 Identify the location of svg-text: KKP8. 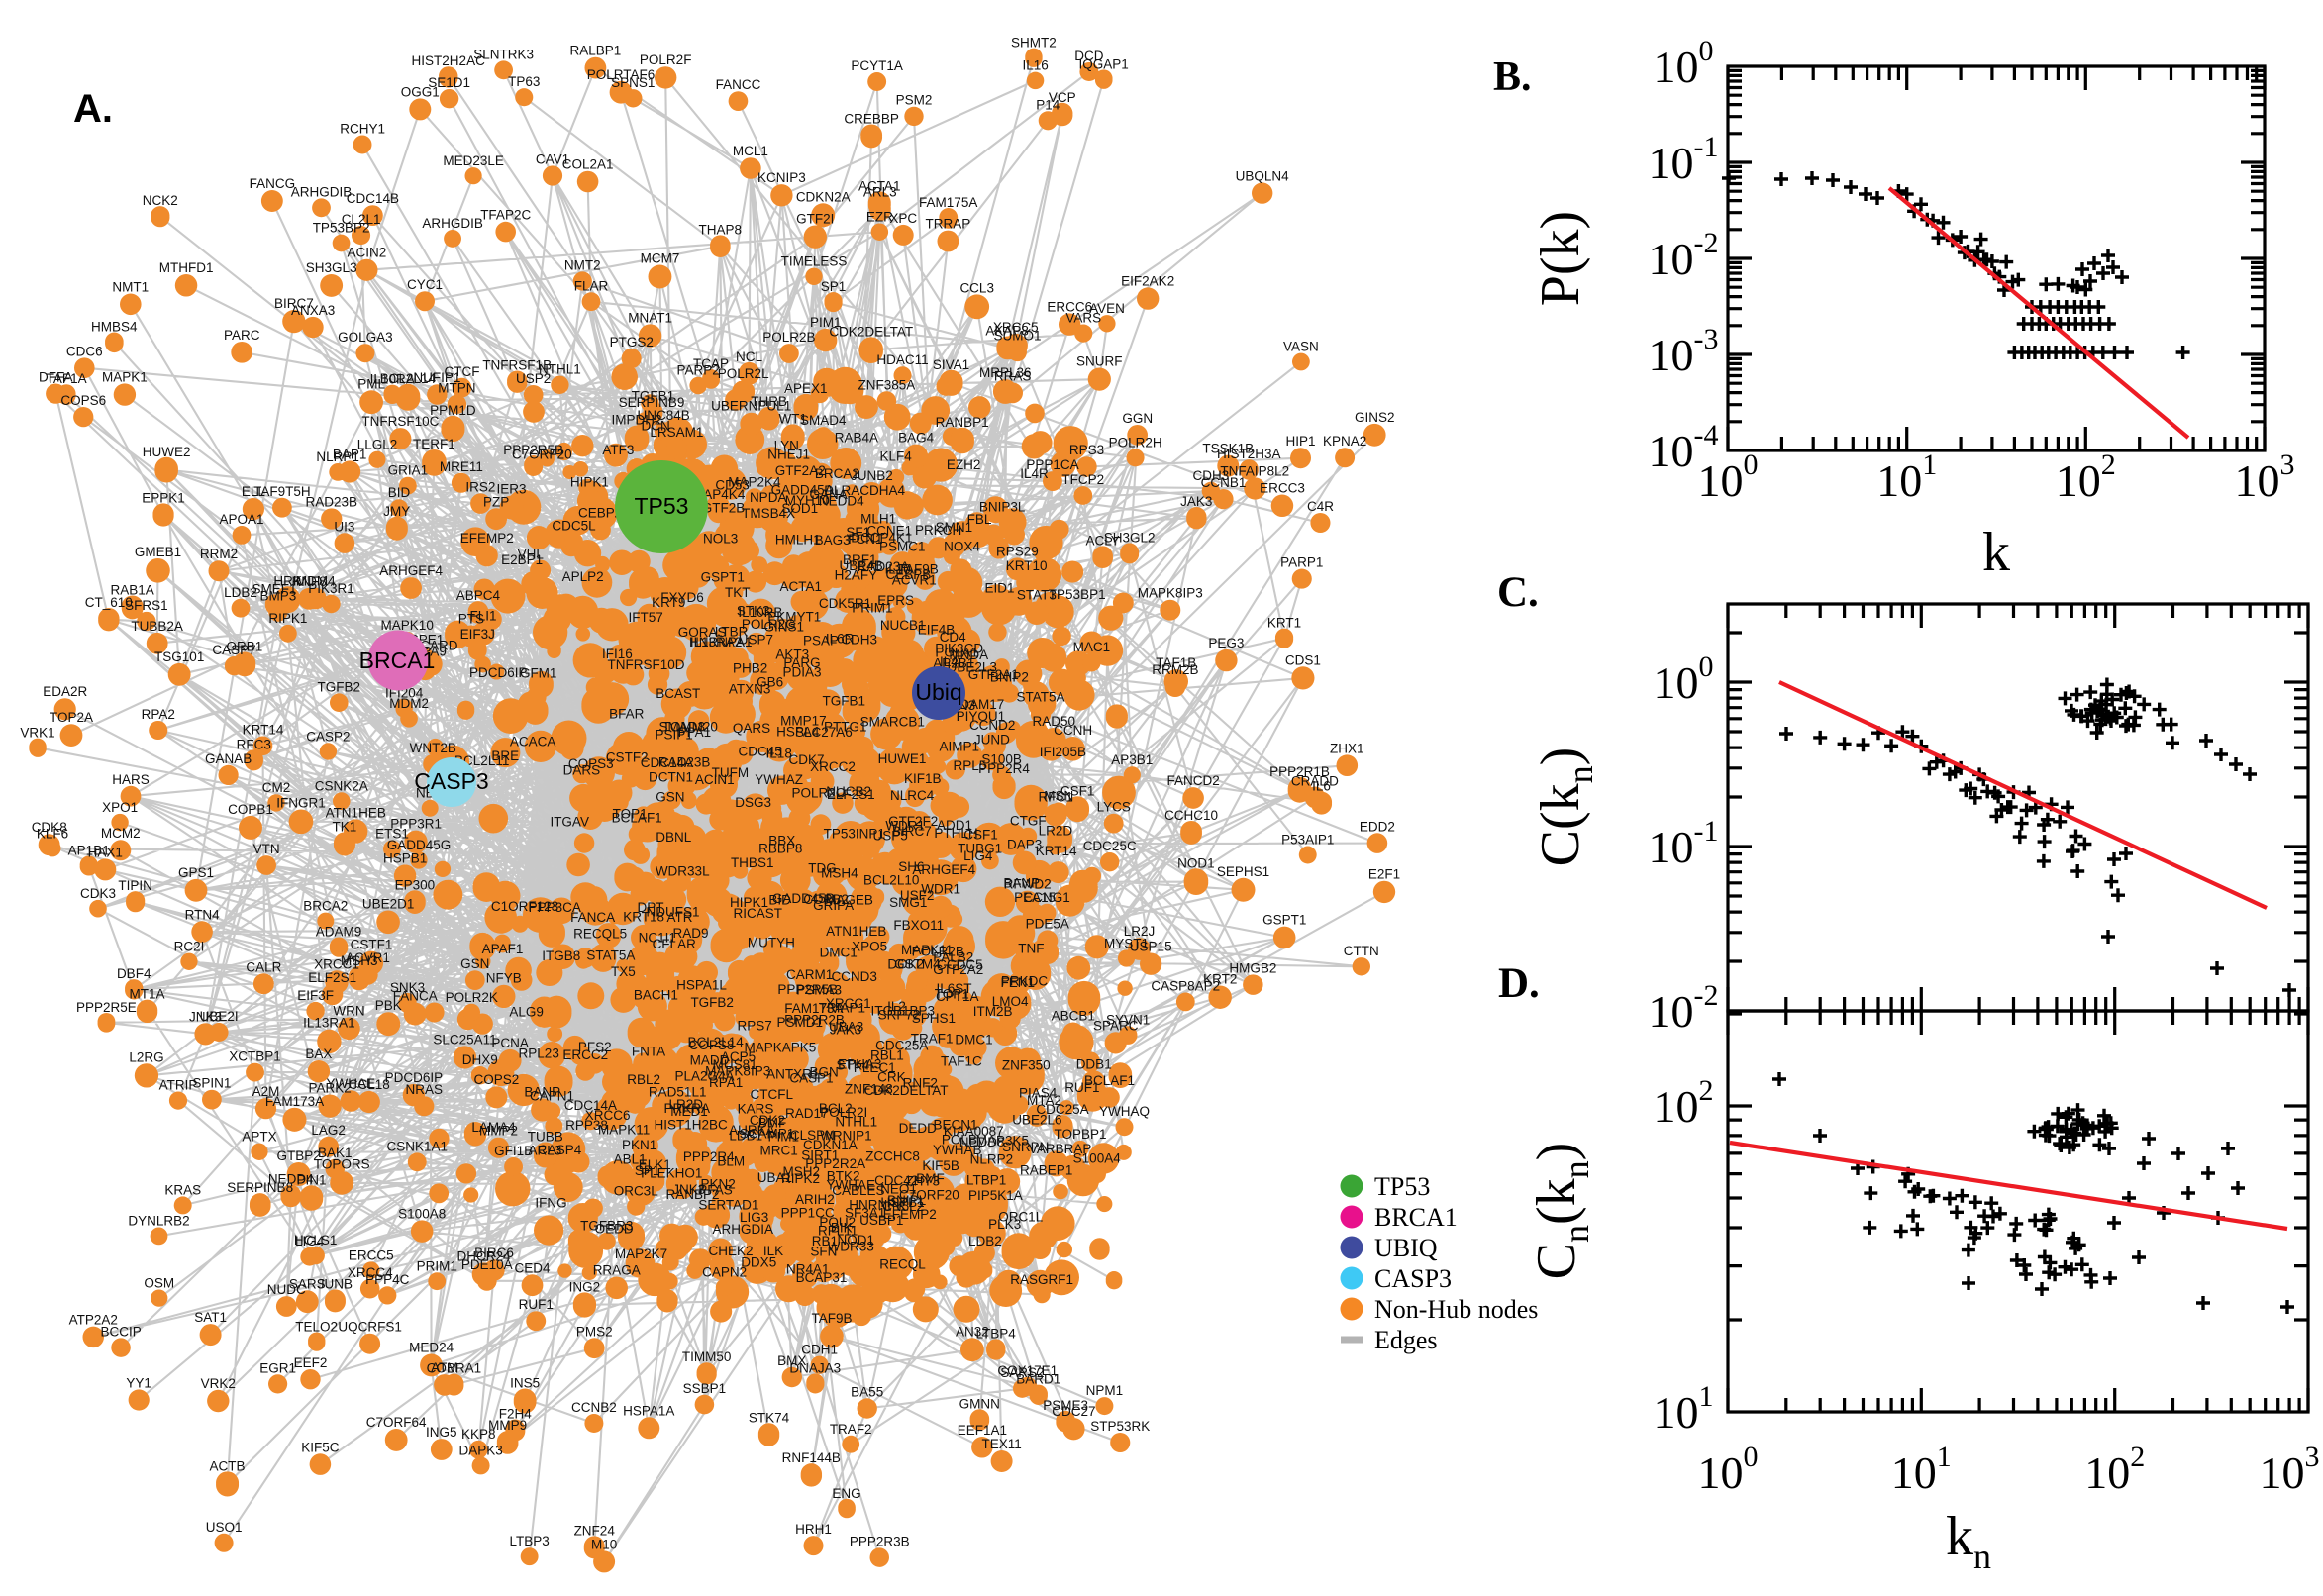
(478, 1434).